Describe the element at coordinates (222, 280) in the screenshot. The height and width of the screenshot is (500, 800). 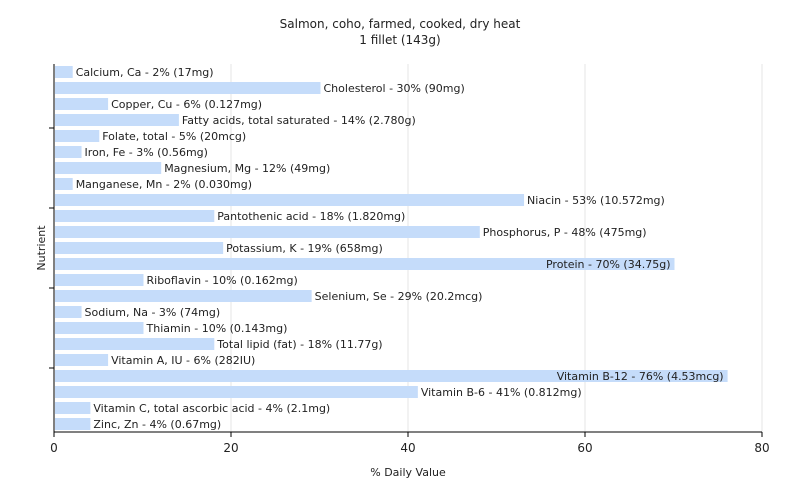
I see `bar-label: Riboflavin - 10% (0.162mg)` at that location.